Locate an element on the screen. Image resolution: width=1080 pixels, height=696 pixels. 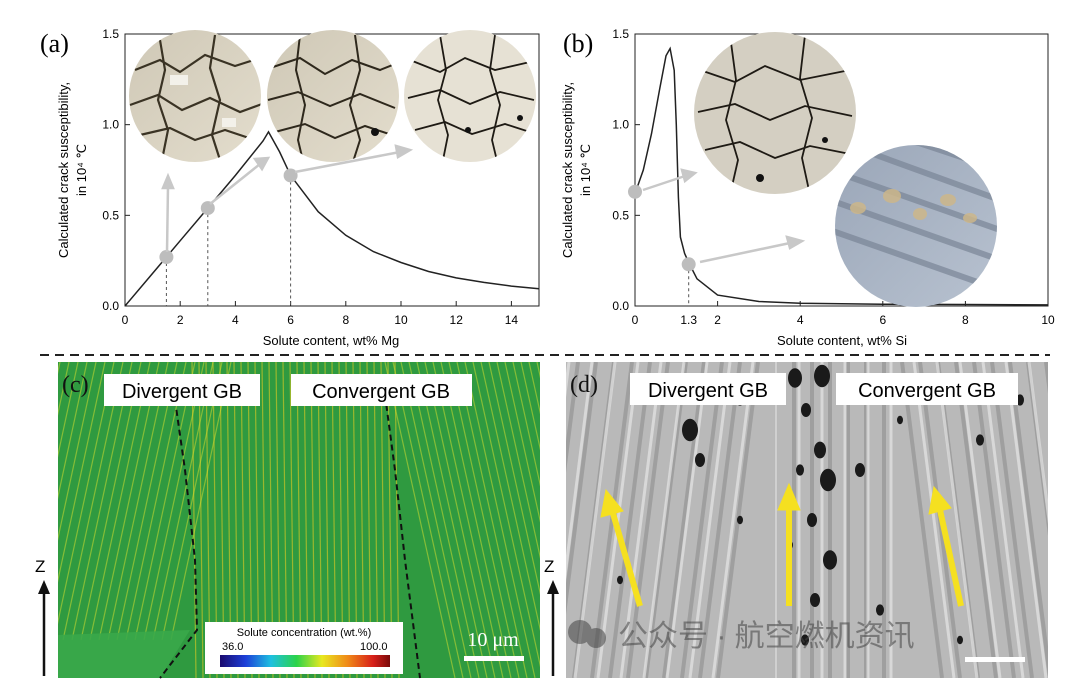
plot-b-xtick-1-3: 1.3 is located at coordinates (688, 320).